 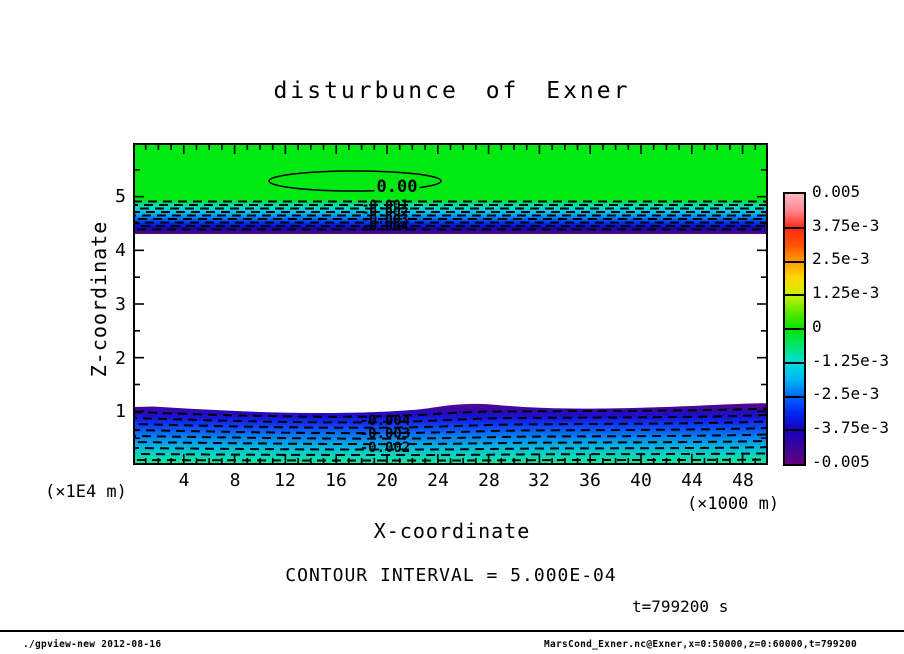 I want to click on colorbar-label: -3.75e-3, so click(x=851, y=427).